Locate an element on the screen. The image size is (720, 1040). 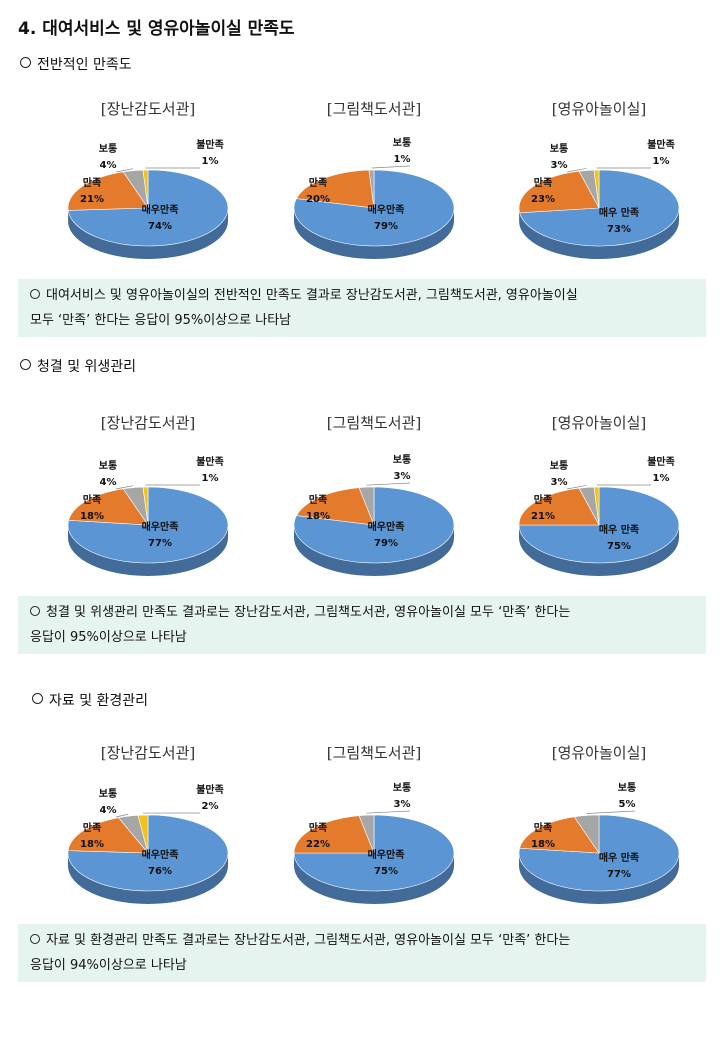
pie-chart: 매우만족 75% 만족 22% 보통 3% is located at coordinates (374, 843).